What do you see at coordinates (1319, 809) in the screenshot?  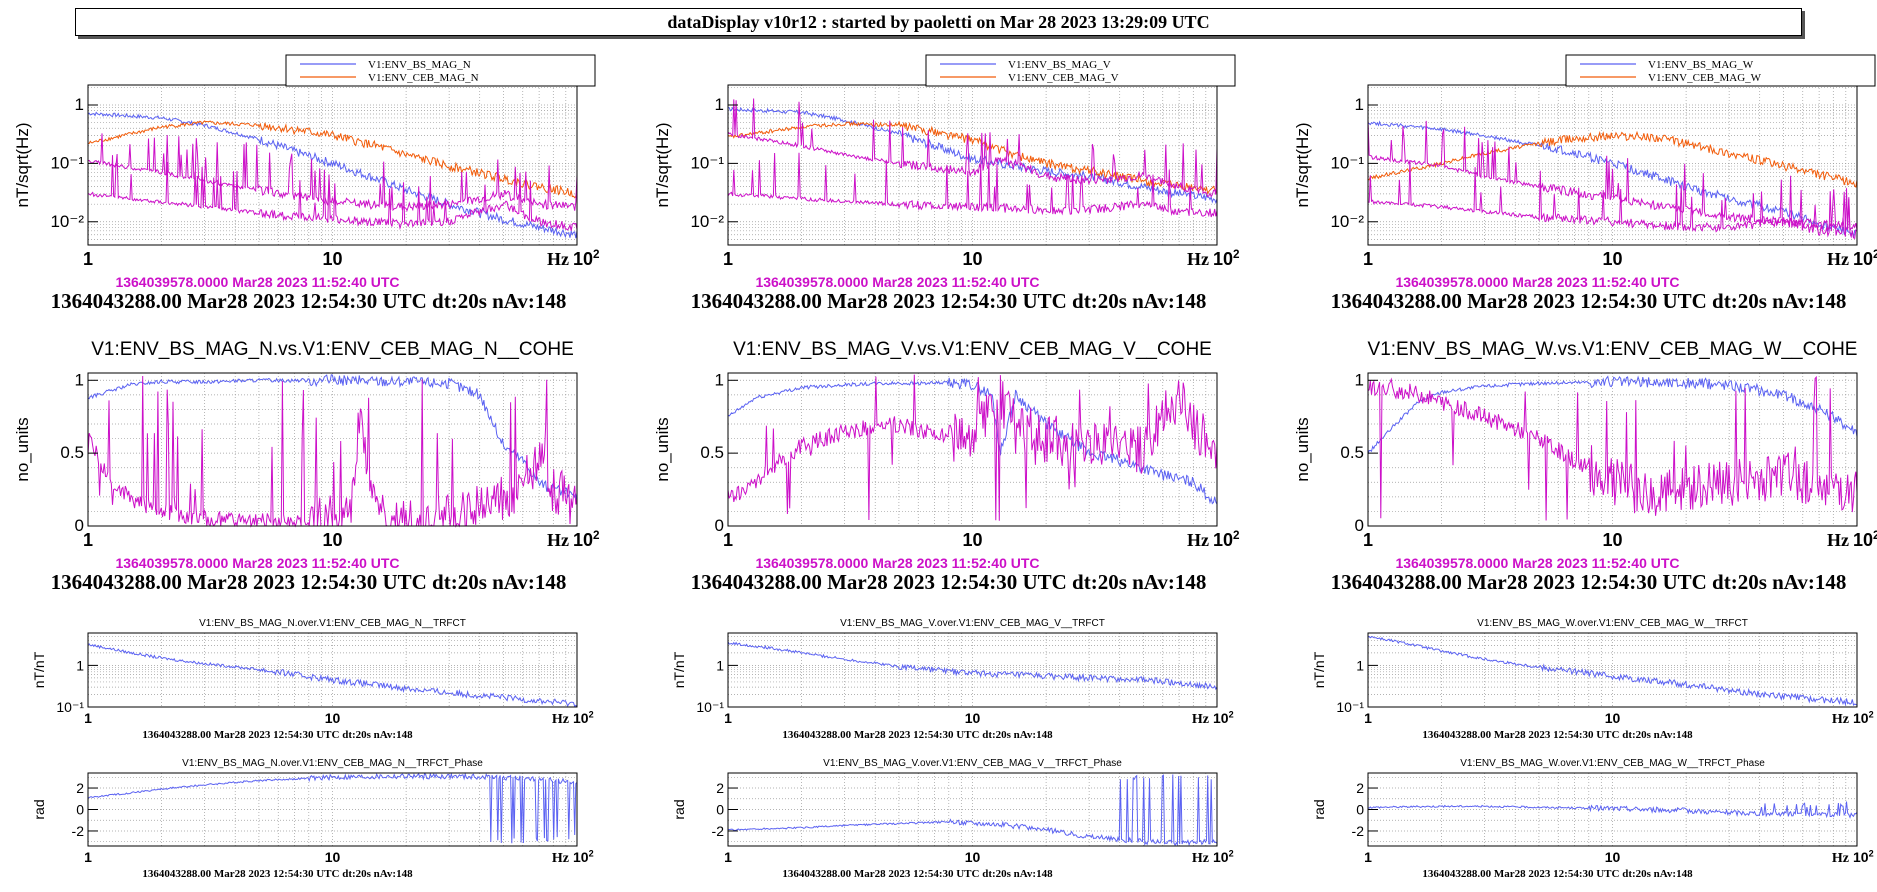 I see `y-axis-label: rad` at bounding box center [1319, 809].